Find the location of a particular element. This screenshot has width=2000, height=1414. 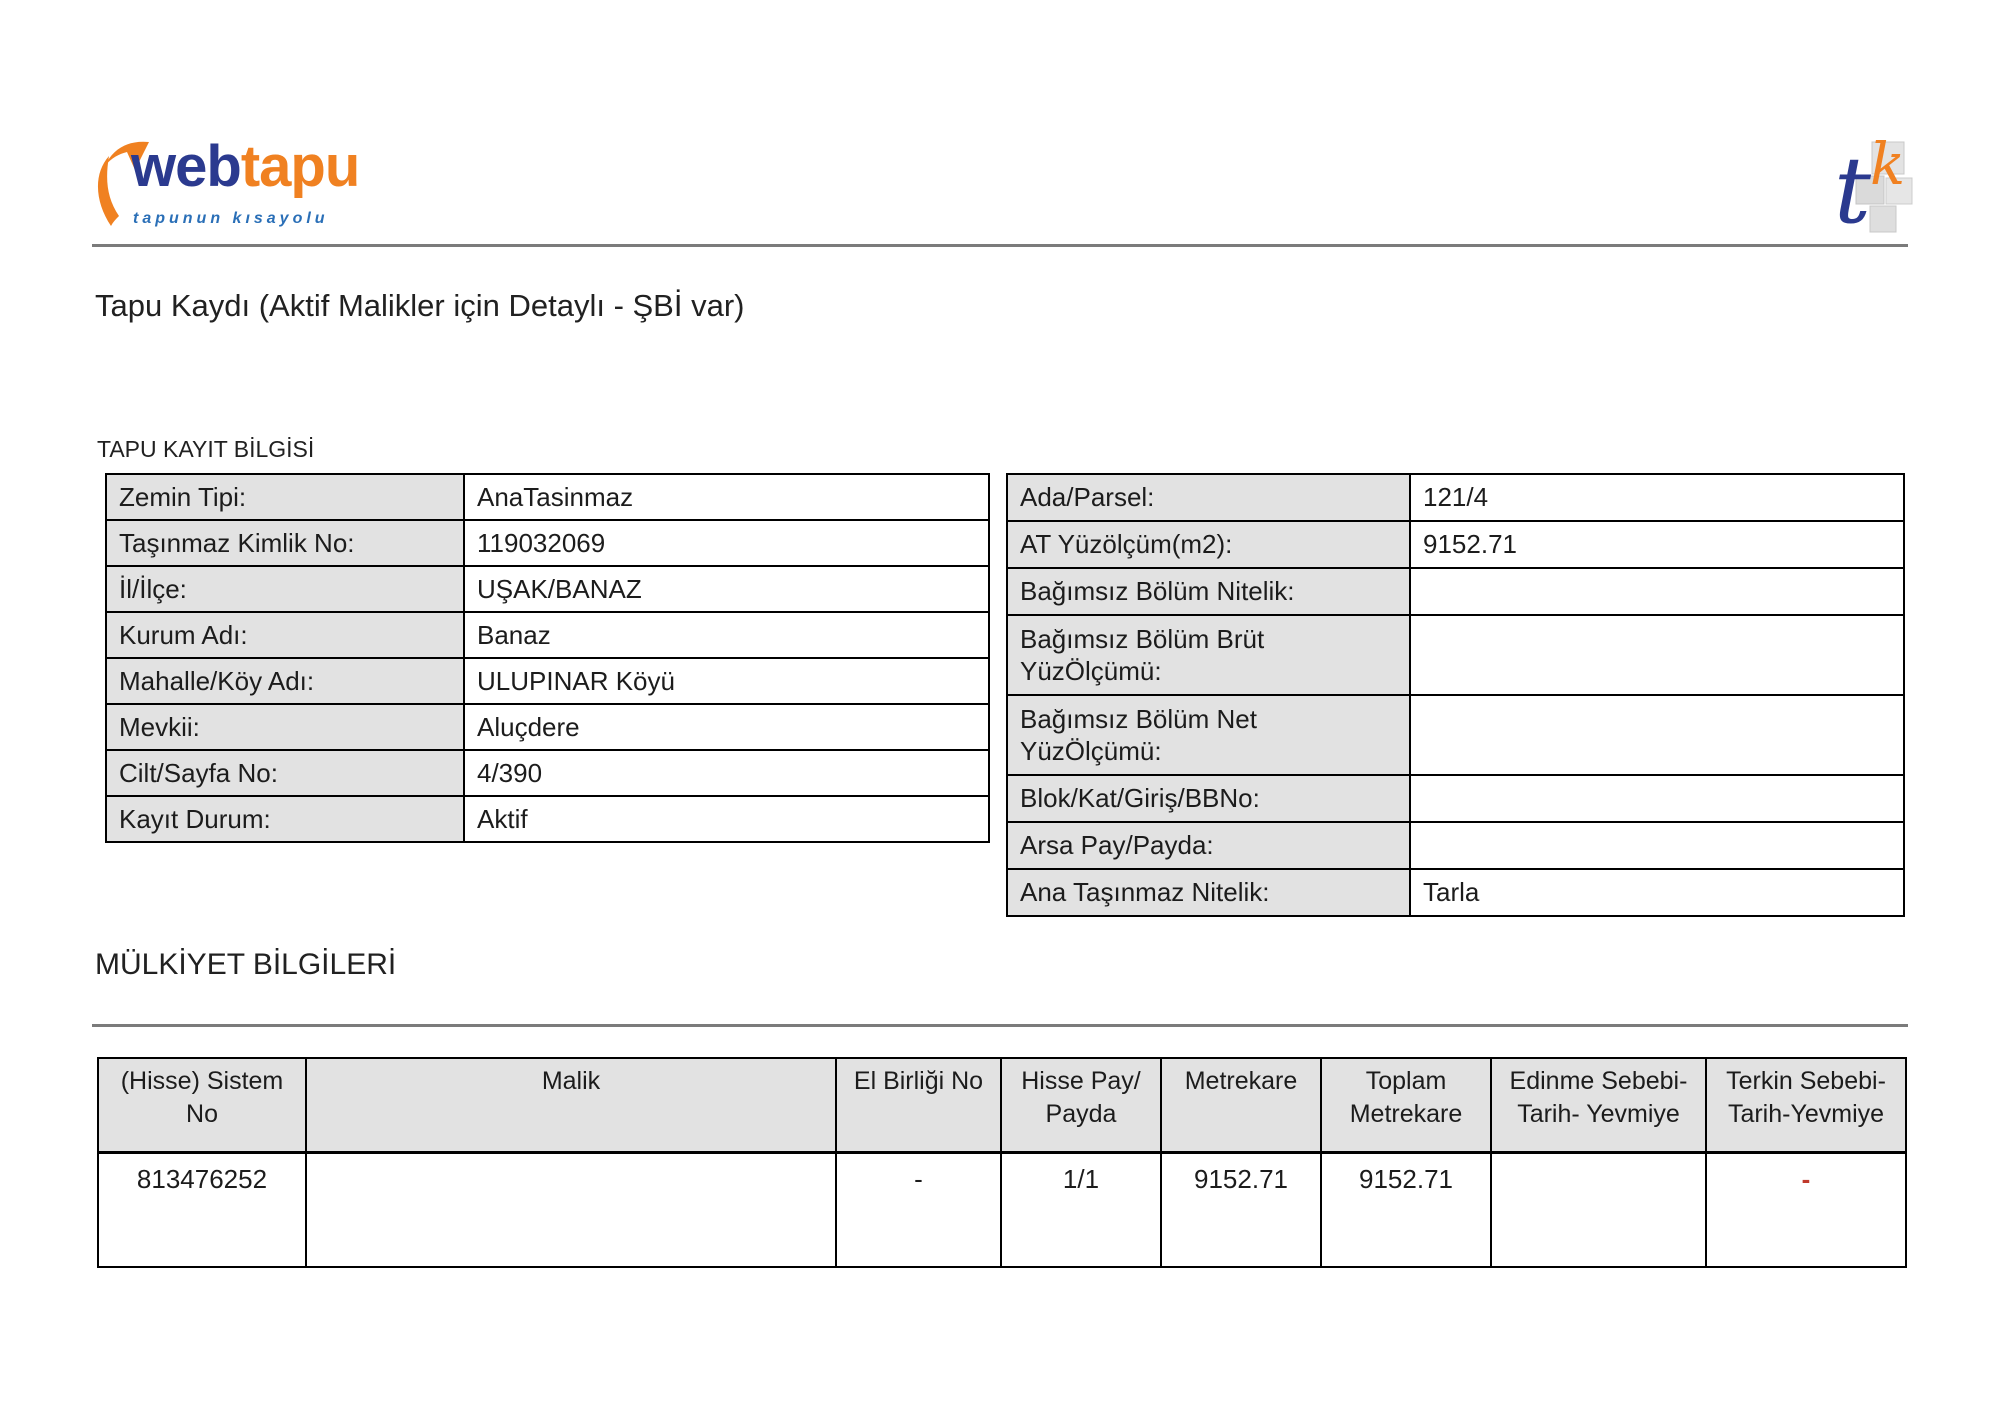

row-label: Kurum Adı: is located at coordinates (285, 635).